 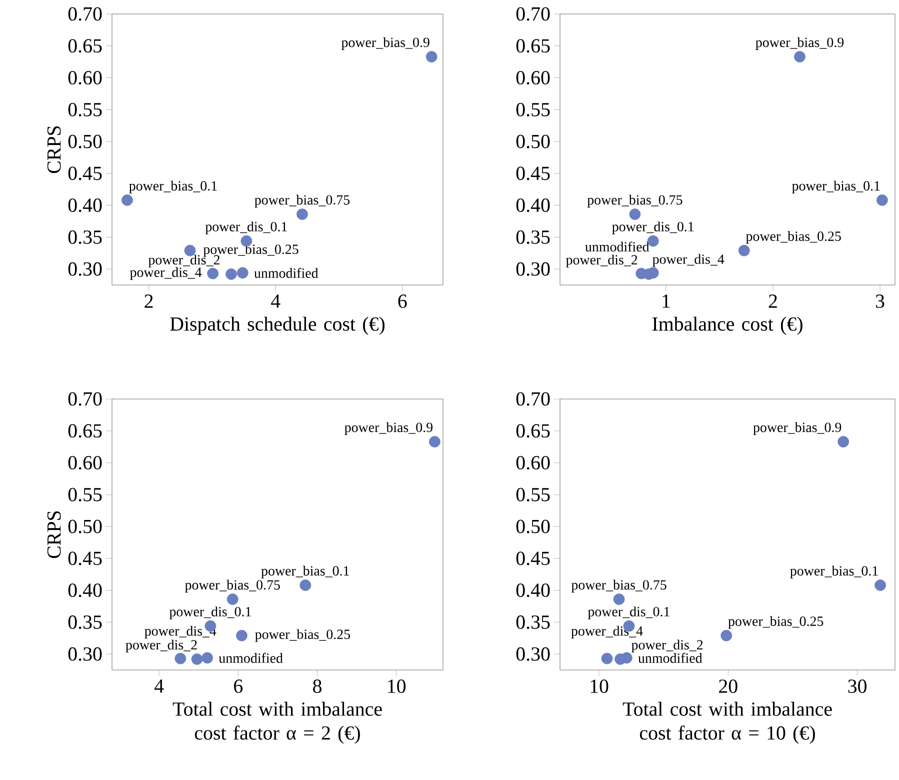 What do you see at coordinates (666, 301) in the screenshot?
I see `x-tick-label: 1` at bounding box center [666, 301].